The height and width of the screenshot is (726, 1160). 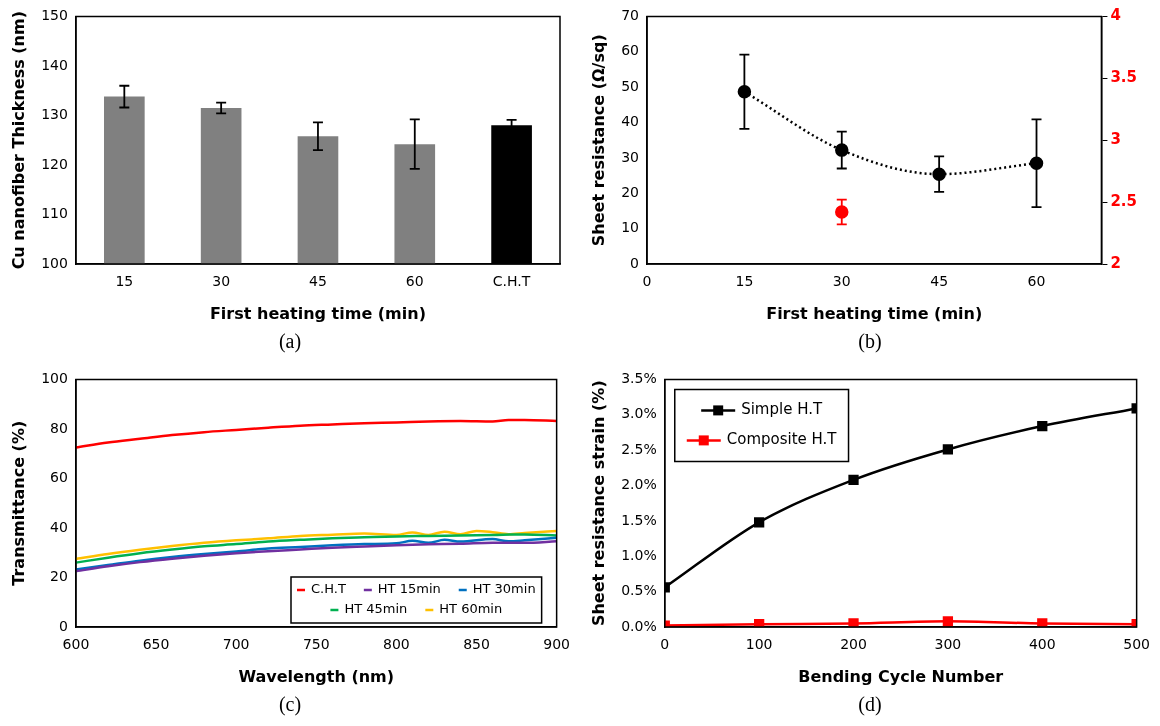 What do you see at coordinates (598, 140) in the screenshot?
I see `y-axis-title: Sheet resistance (Ω/sq)` at bounding box center [598, 140].